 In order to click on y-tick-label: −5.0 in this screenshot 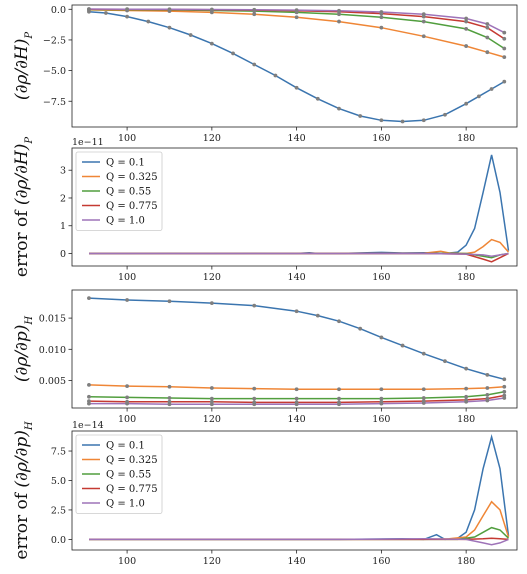, I will do `click(54, 71)`.